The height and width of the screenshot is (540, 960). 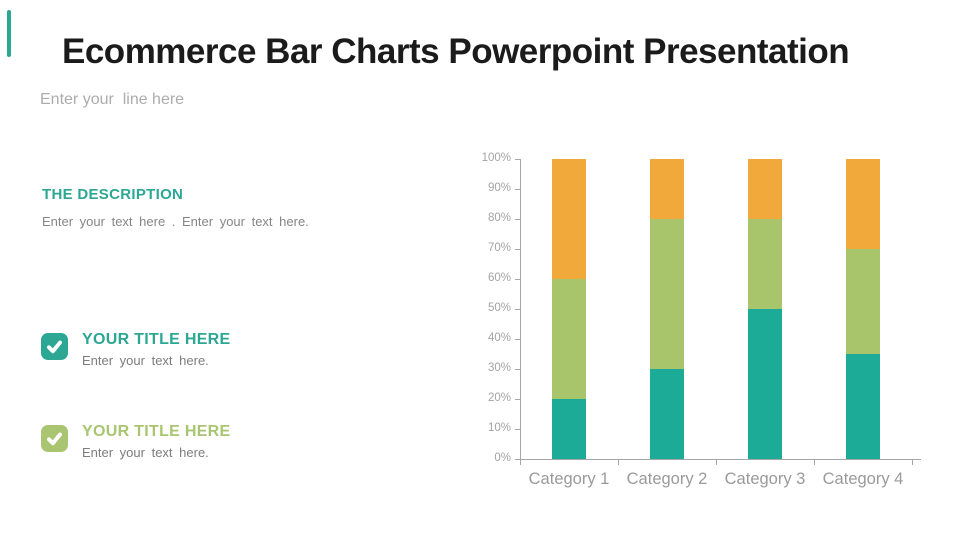 I want to click on y-axis-tick-label: 0%, so click(x=502, y=458).